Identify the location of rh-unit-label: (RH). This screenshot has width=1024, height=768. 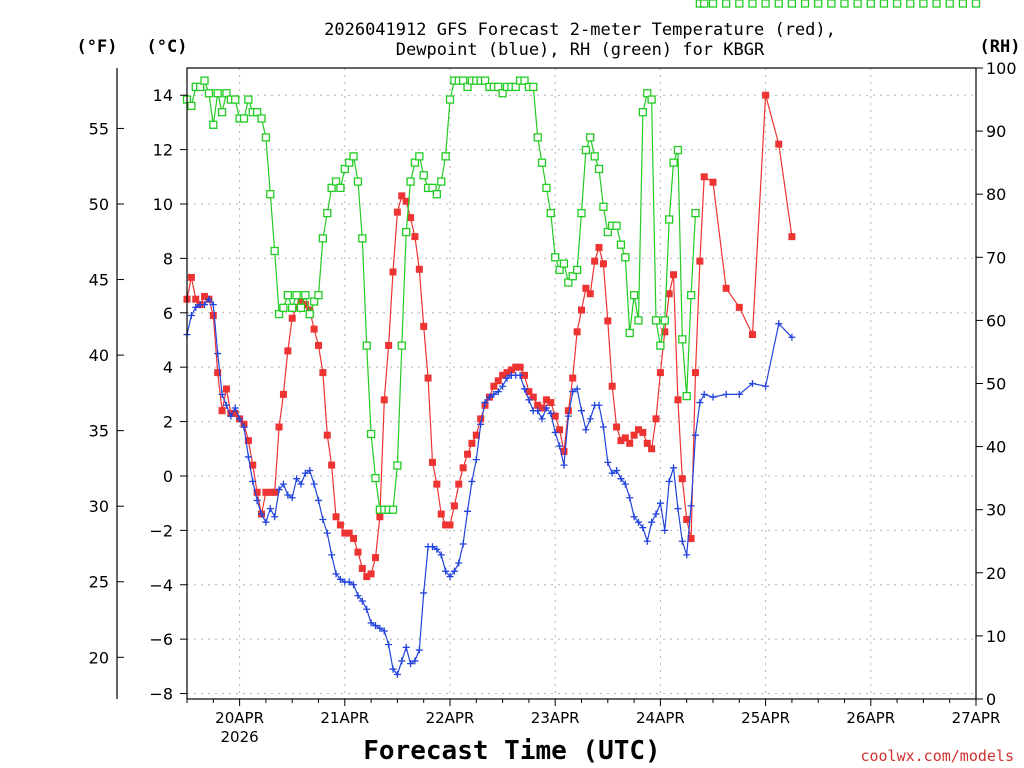
(1000, 47).